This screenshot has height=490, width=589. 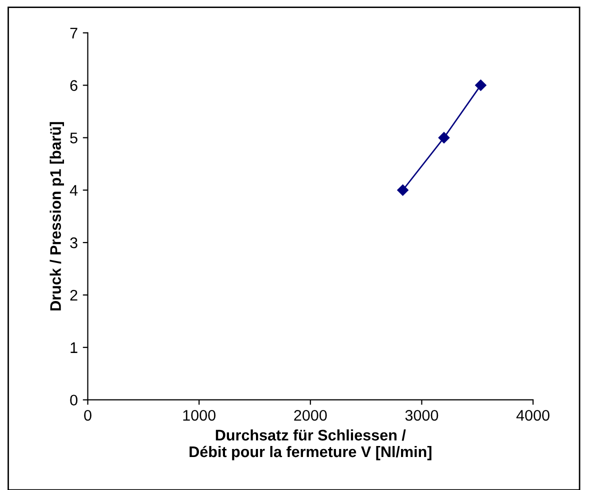 I want to click on y-tick-label: 5, so click(x=74, y=138).